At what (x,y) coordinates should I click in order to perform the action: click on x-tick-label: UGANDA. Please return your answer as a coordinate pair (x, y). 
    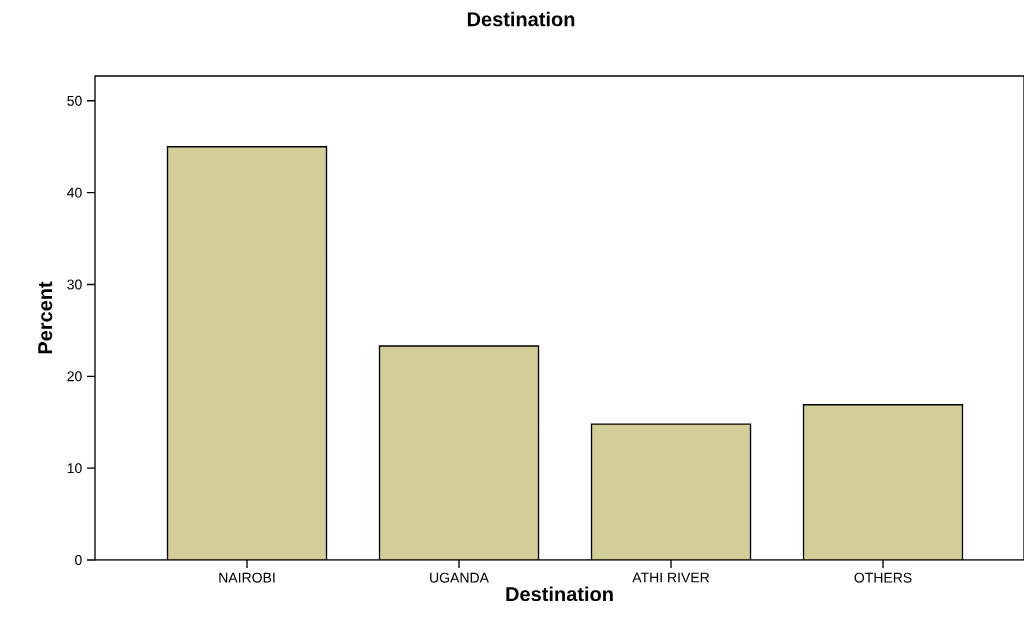
    Looking at the image, I should click on (459, 577).